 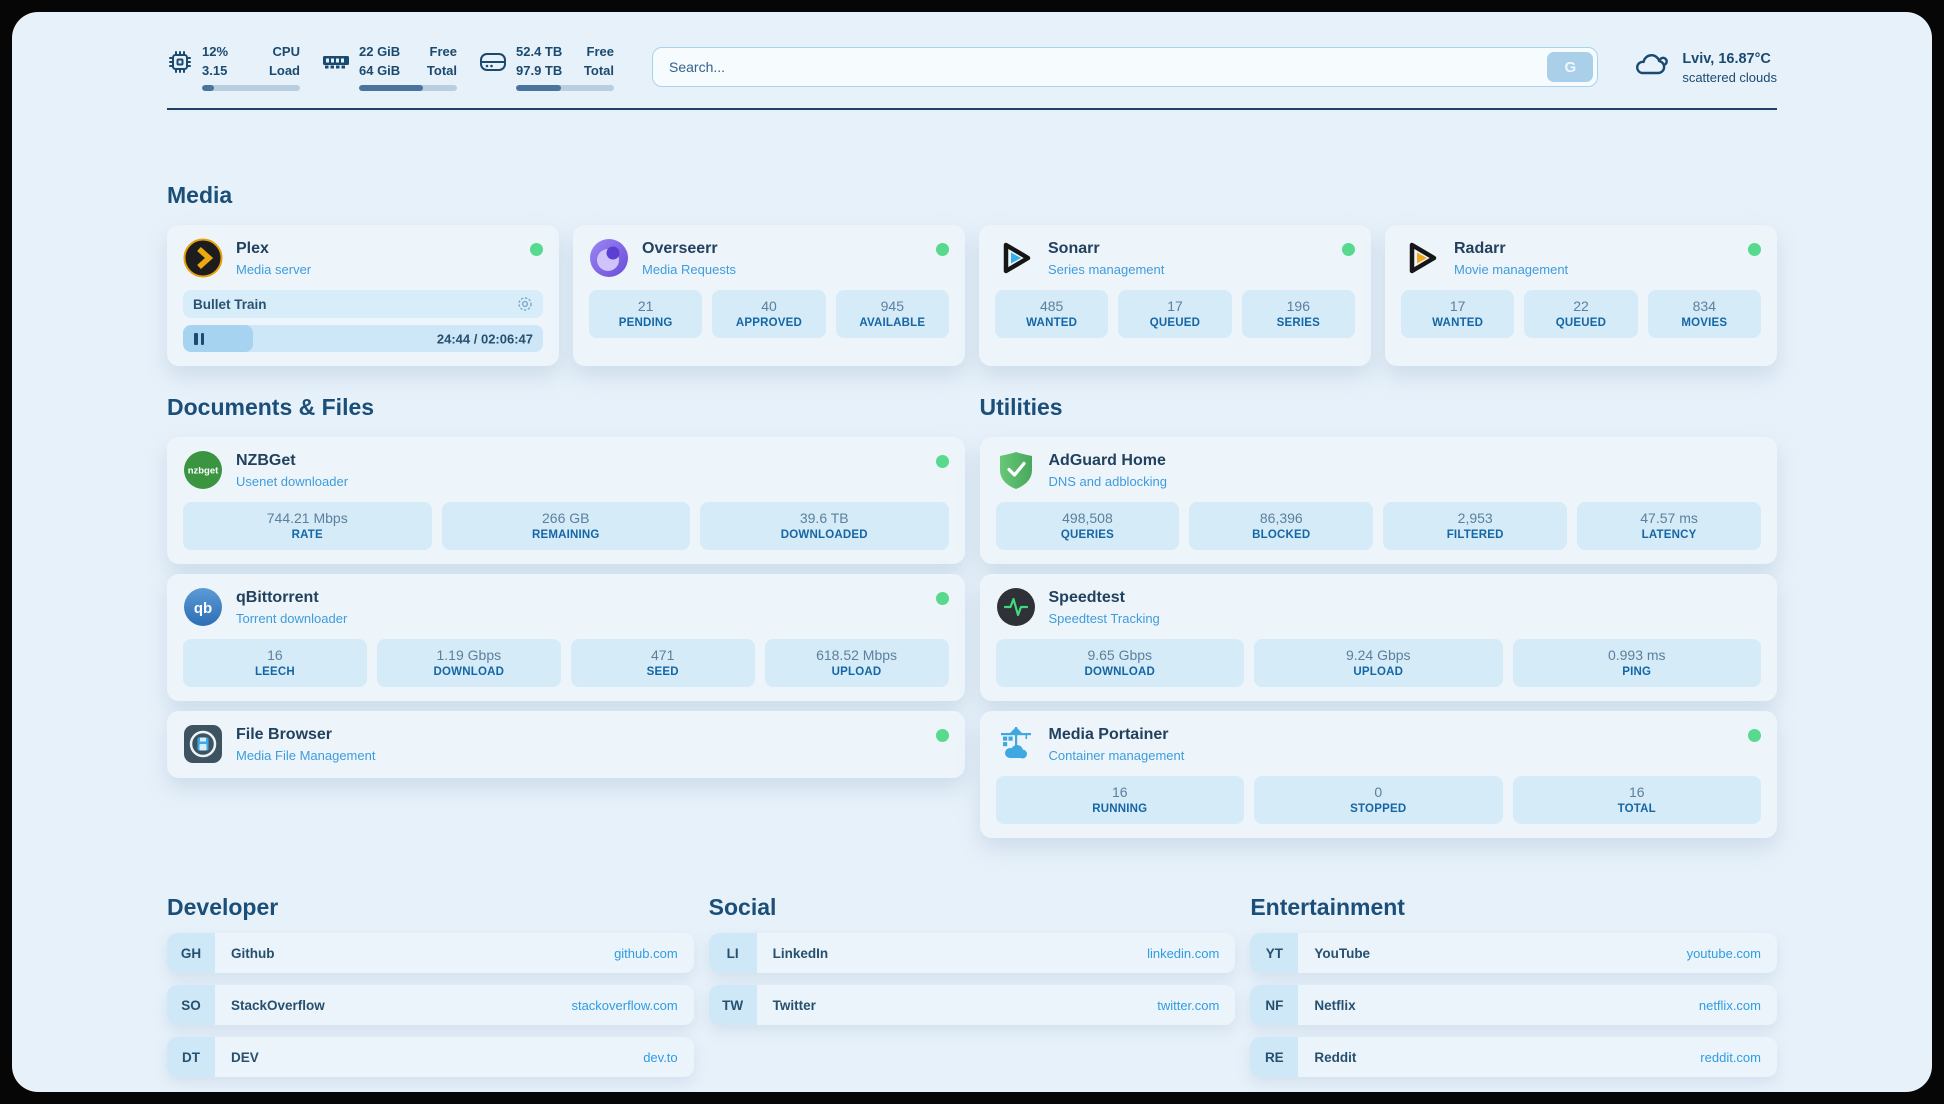 I want to click on stat-movies: 834 MOVIES, so click(x=1704, y=314).